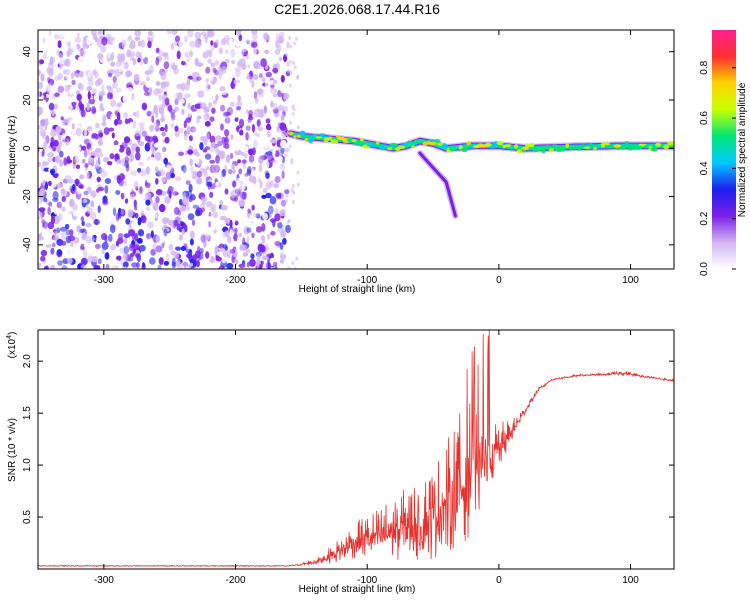  What do you see at coordinates (704, 269) in the screenshot?
I see `colorbar-tick-label: 0.0` at bounding box center [704, 269].